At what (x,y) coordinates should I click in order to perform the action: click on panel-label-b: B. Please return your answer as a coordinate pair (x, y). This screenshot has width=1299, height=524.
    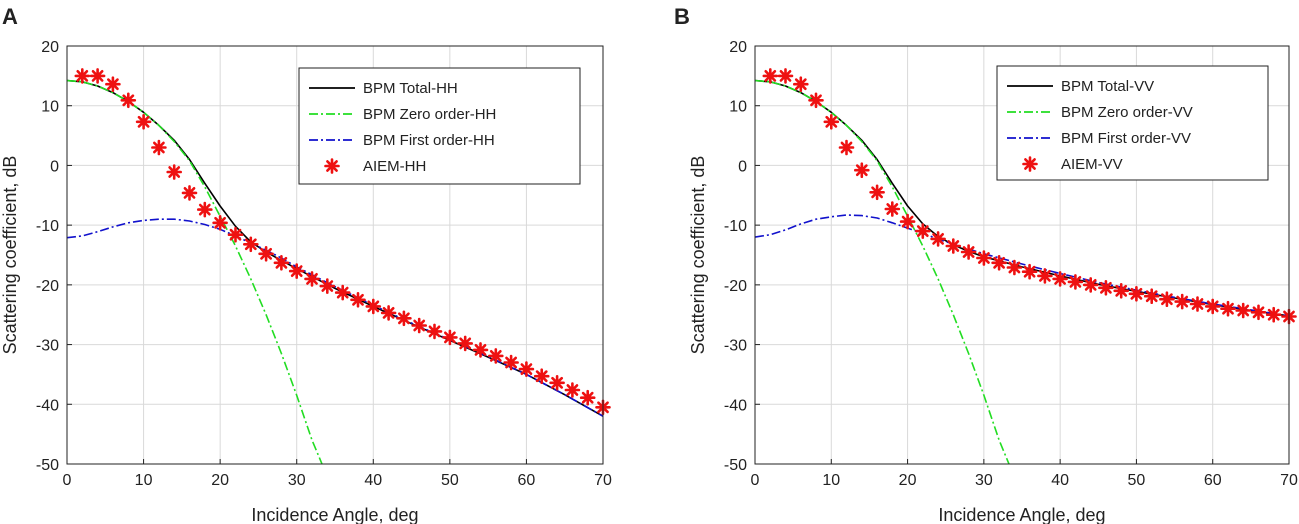
    Looking at the image, I should click on (682, 16).